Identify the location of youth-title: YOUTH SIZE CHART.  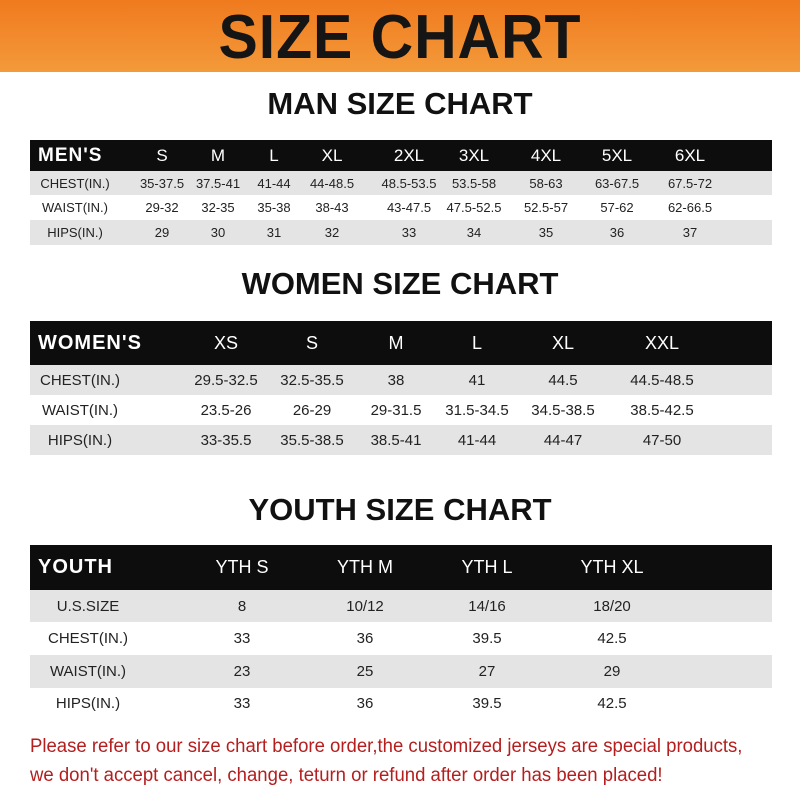
(400, 509).